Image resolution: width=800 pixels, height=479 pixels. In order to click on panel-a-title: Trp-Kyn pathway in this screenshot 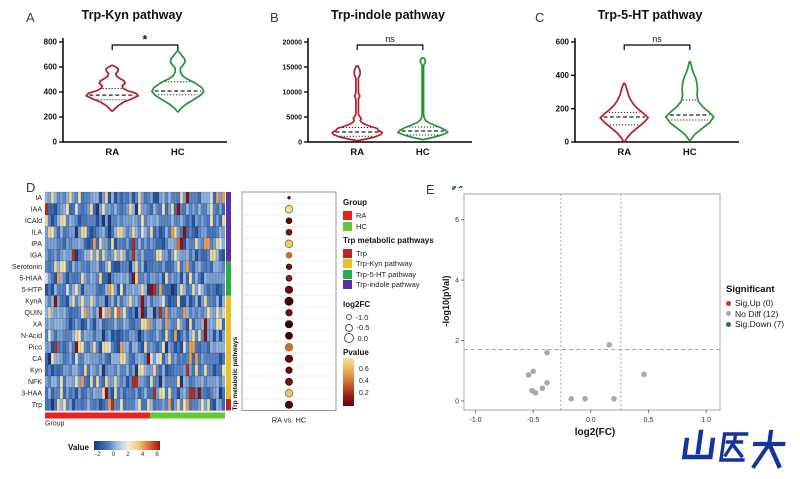, I will do `click(132, 15)`.